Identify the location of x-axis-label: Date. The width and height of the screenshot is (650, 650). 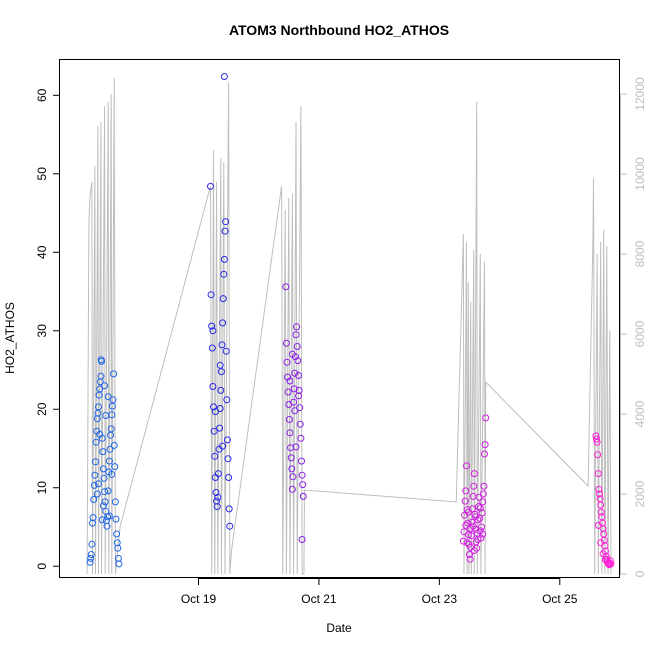
(339, 628).